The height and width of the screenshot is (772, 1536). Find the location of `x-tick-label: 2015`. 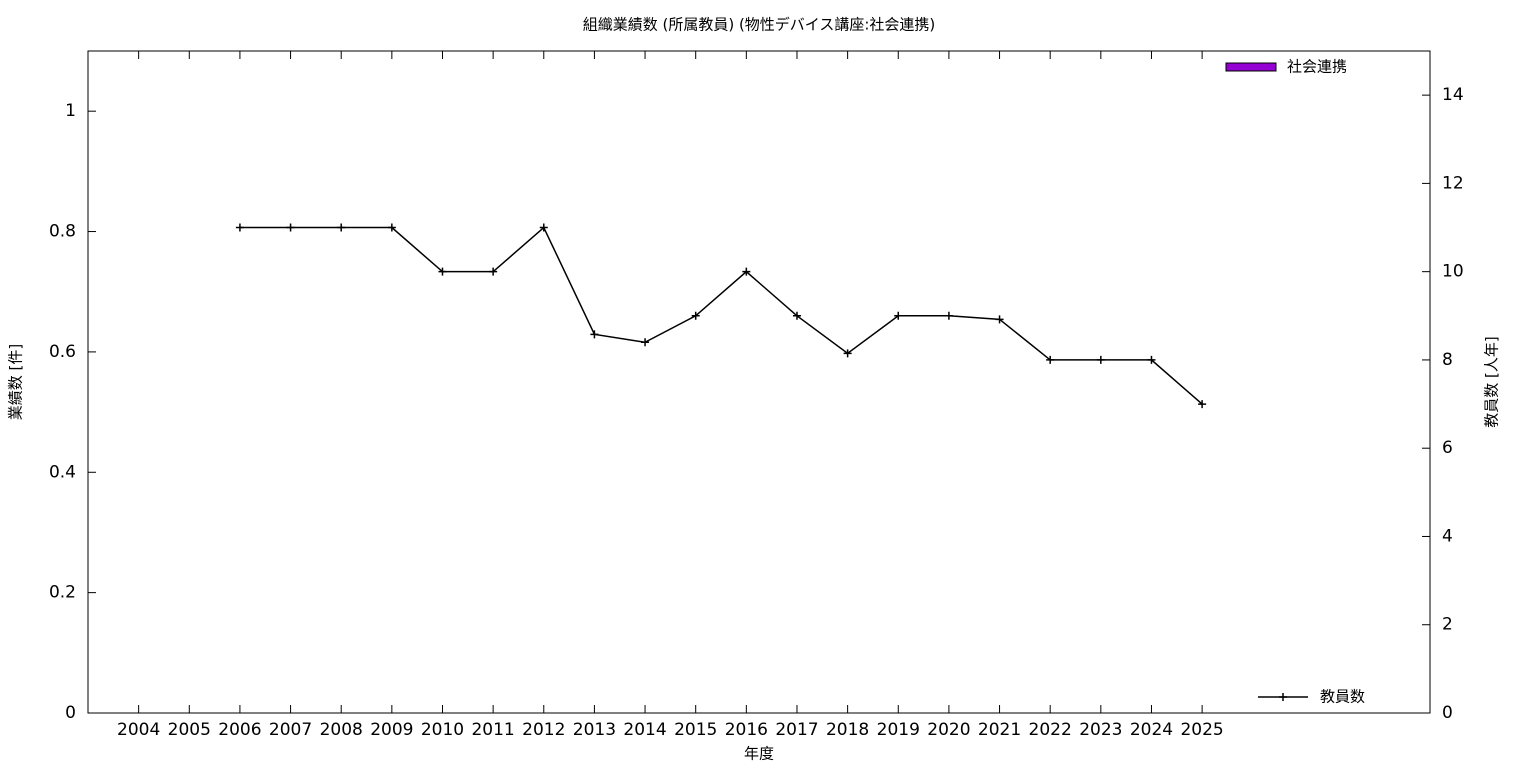

x-tick-label: 2015 is located at coordinates (695, 730).